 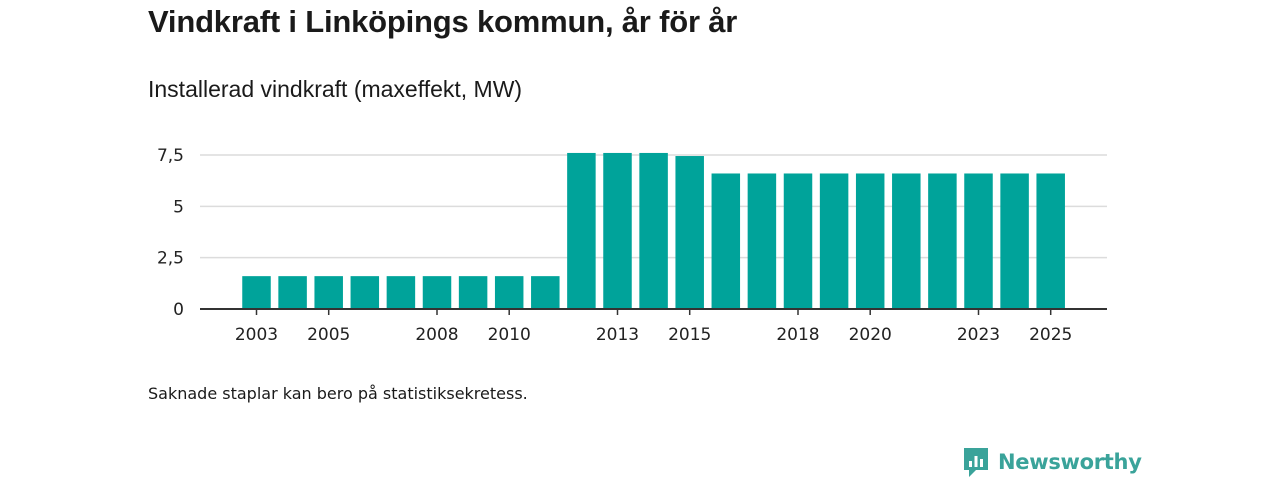 What do you see at coordinates (473, 292) in the screenshot?
I see `bar-2009` at bounding box center [473, 292].